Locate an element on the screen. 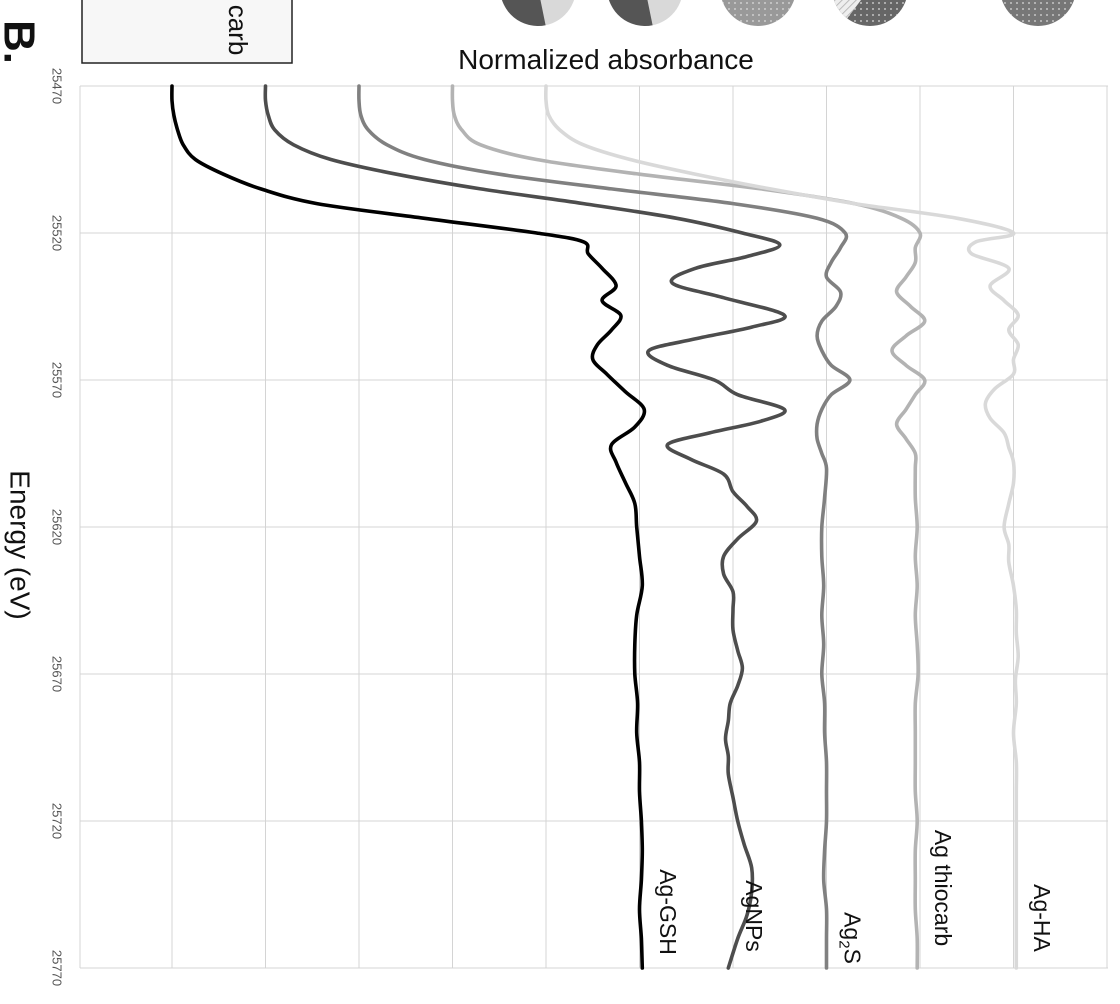 The height and width of the screenshot is (1004, 1120). x-tick-label: 25670 is located at coordinates (57, 674).